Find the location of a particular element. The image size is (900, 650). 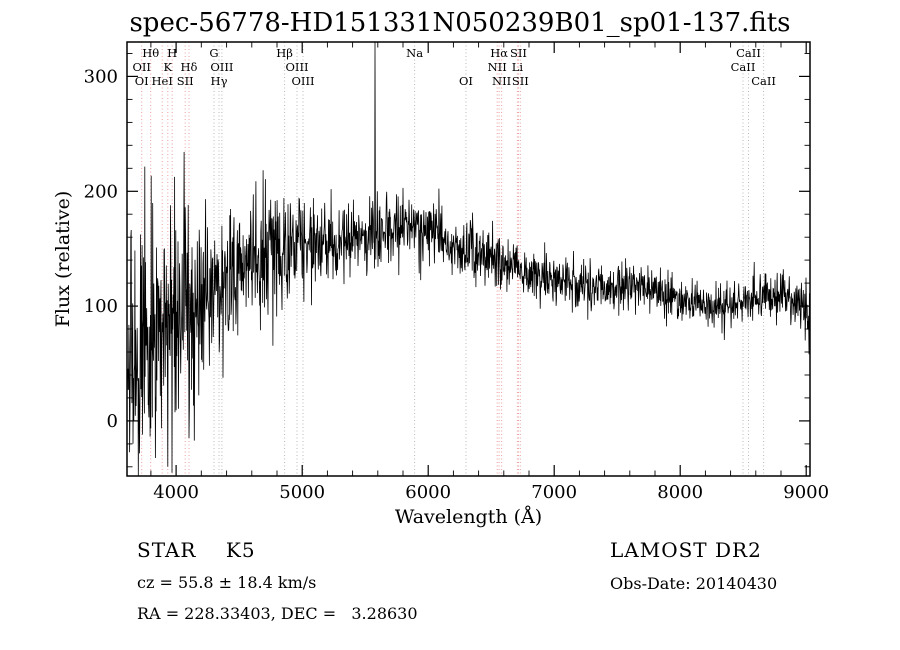

spectral-line-label: HeI is located at coordinates (162, 81).